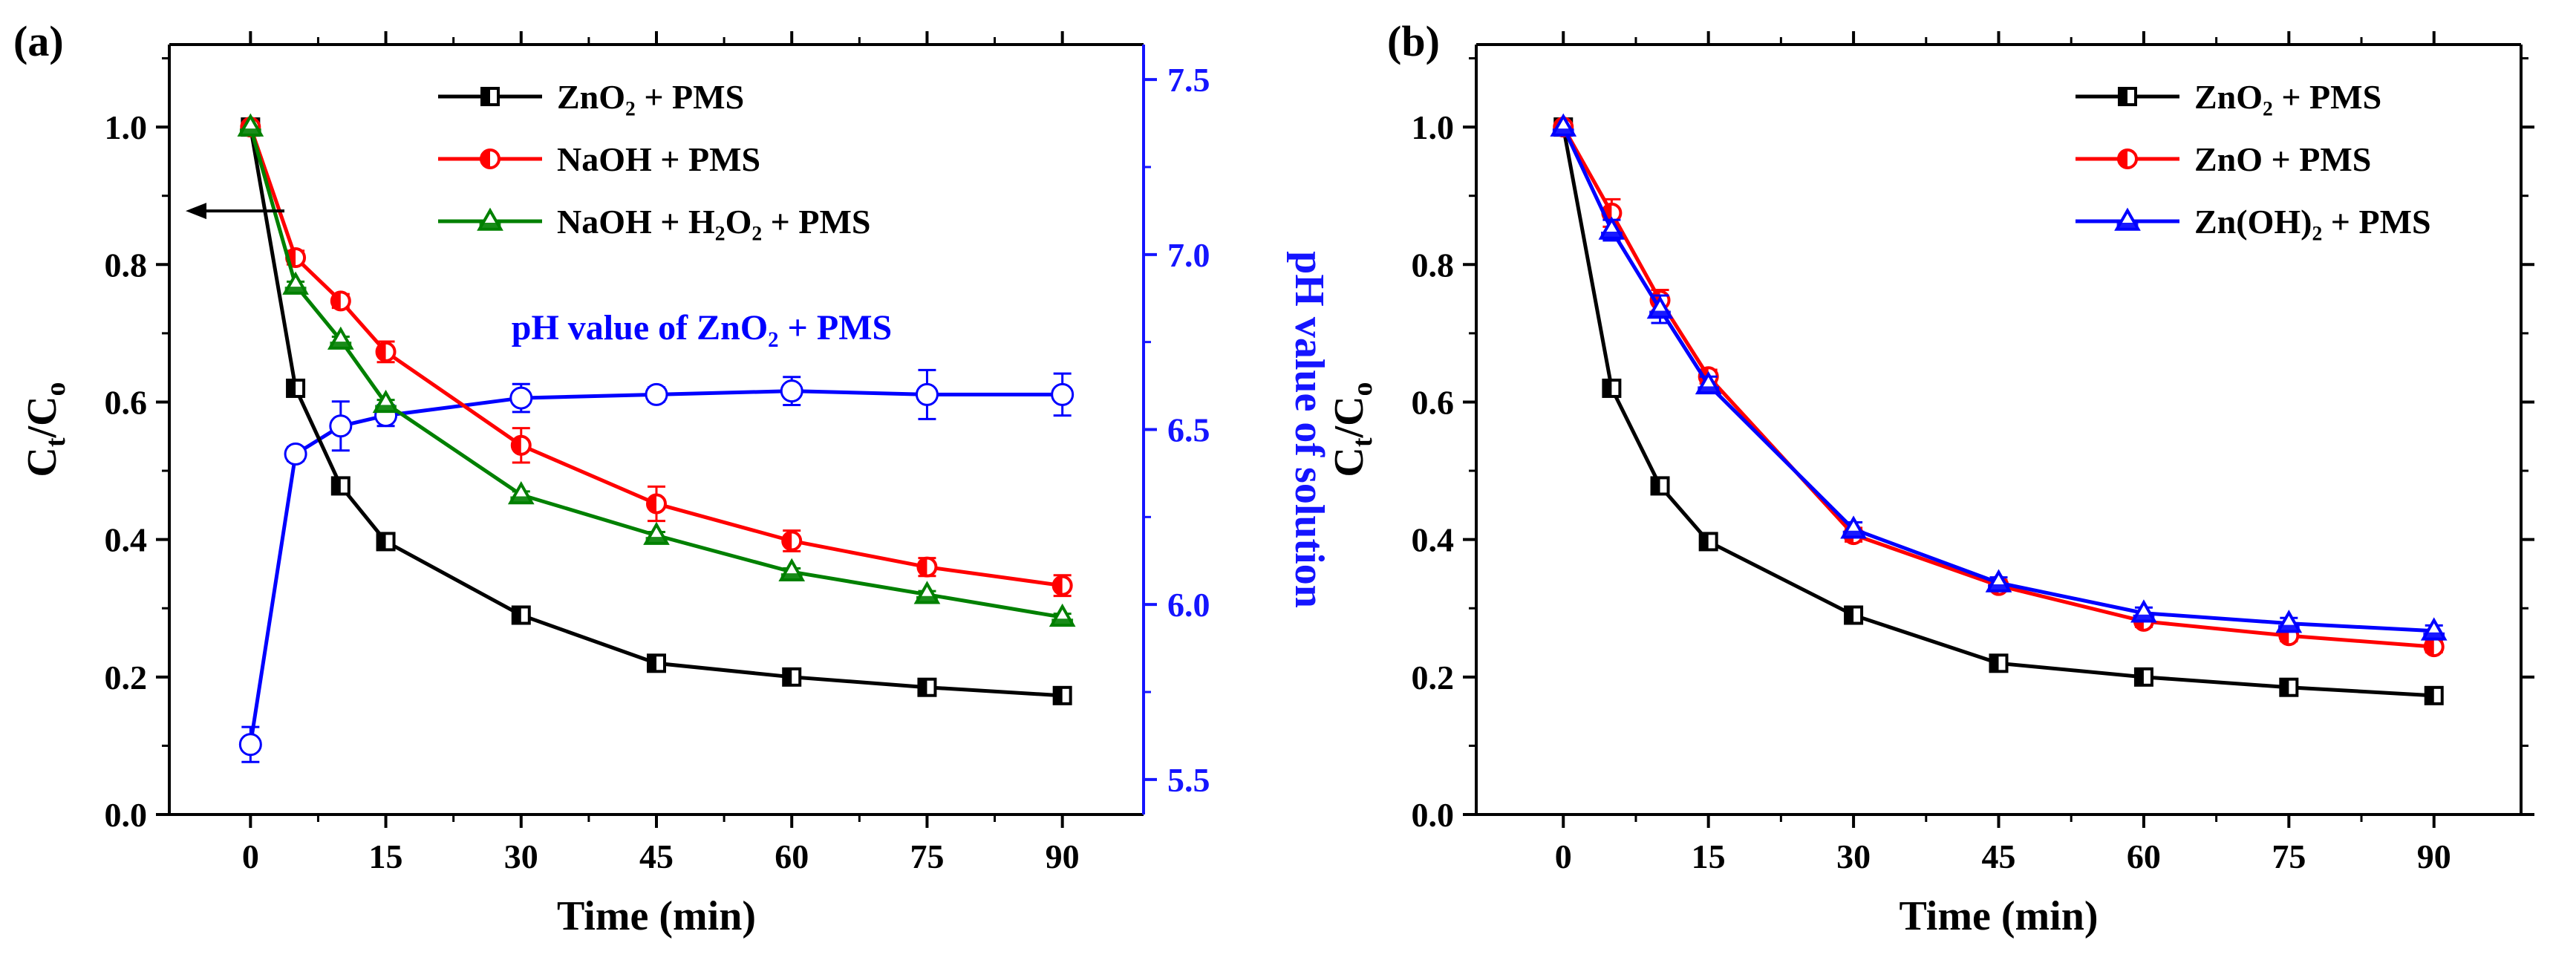  What do you see at coordinates (658, 159) in the screenshot?
I see `legend-label: NaOH + PMS` at bounding box center [658, 159].